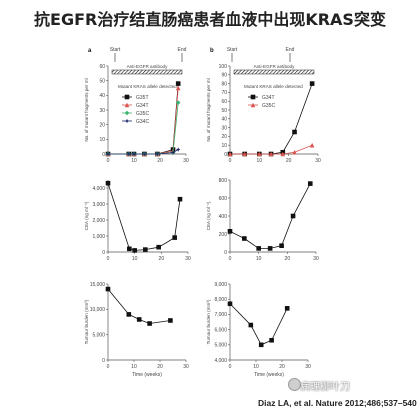 The height and width of the screenshot is (420, 420). What do you see at coordinates (230, 161) in the screenshot?
I see `b-top-x-tick-label: 0` at bounding box center [230, 161].